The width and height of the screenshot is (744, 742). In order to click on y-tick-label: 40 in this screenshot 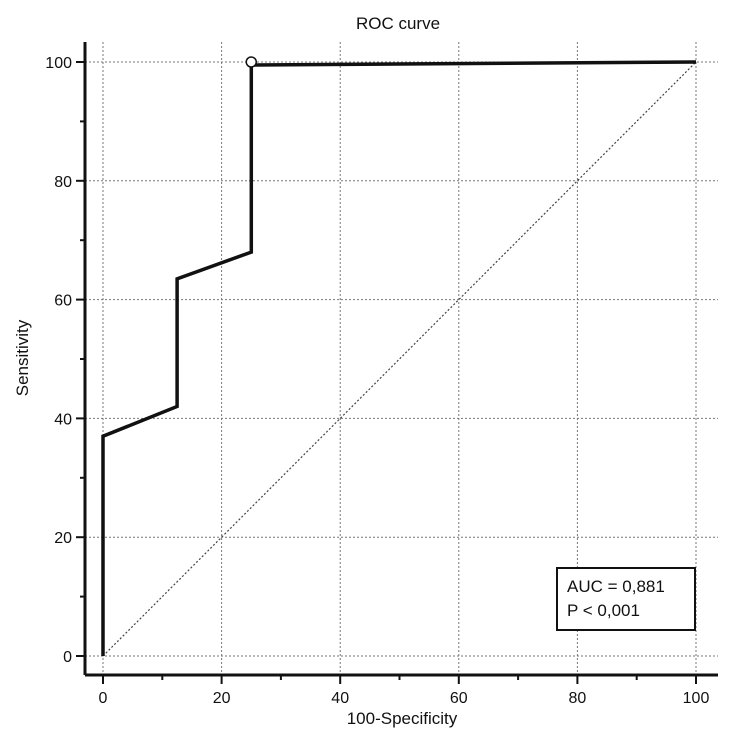, I will do `click(63, 419)`.